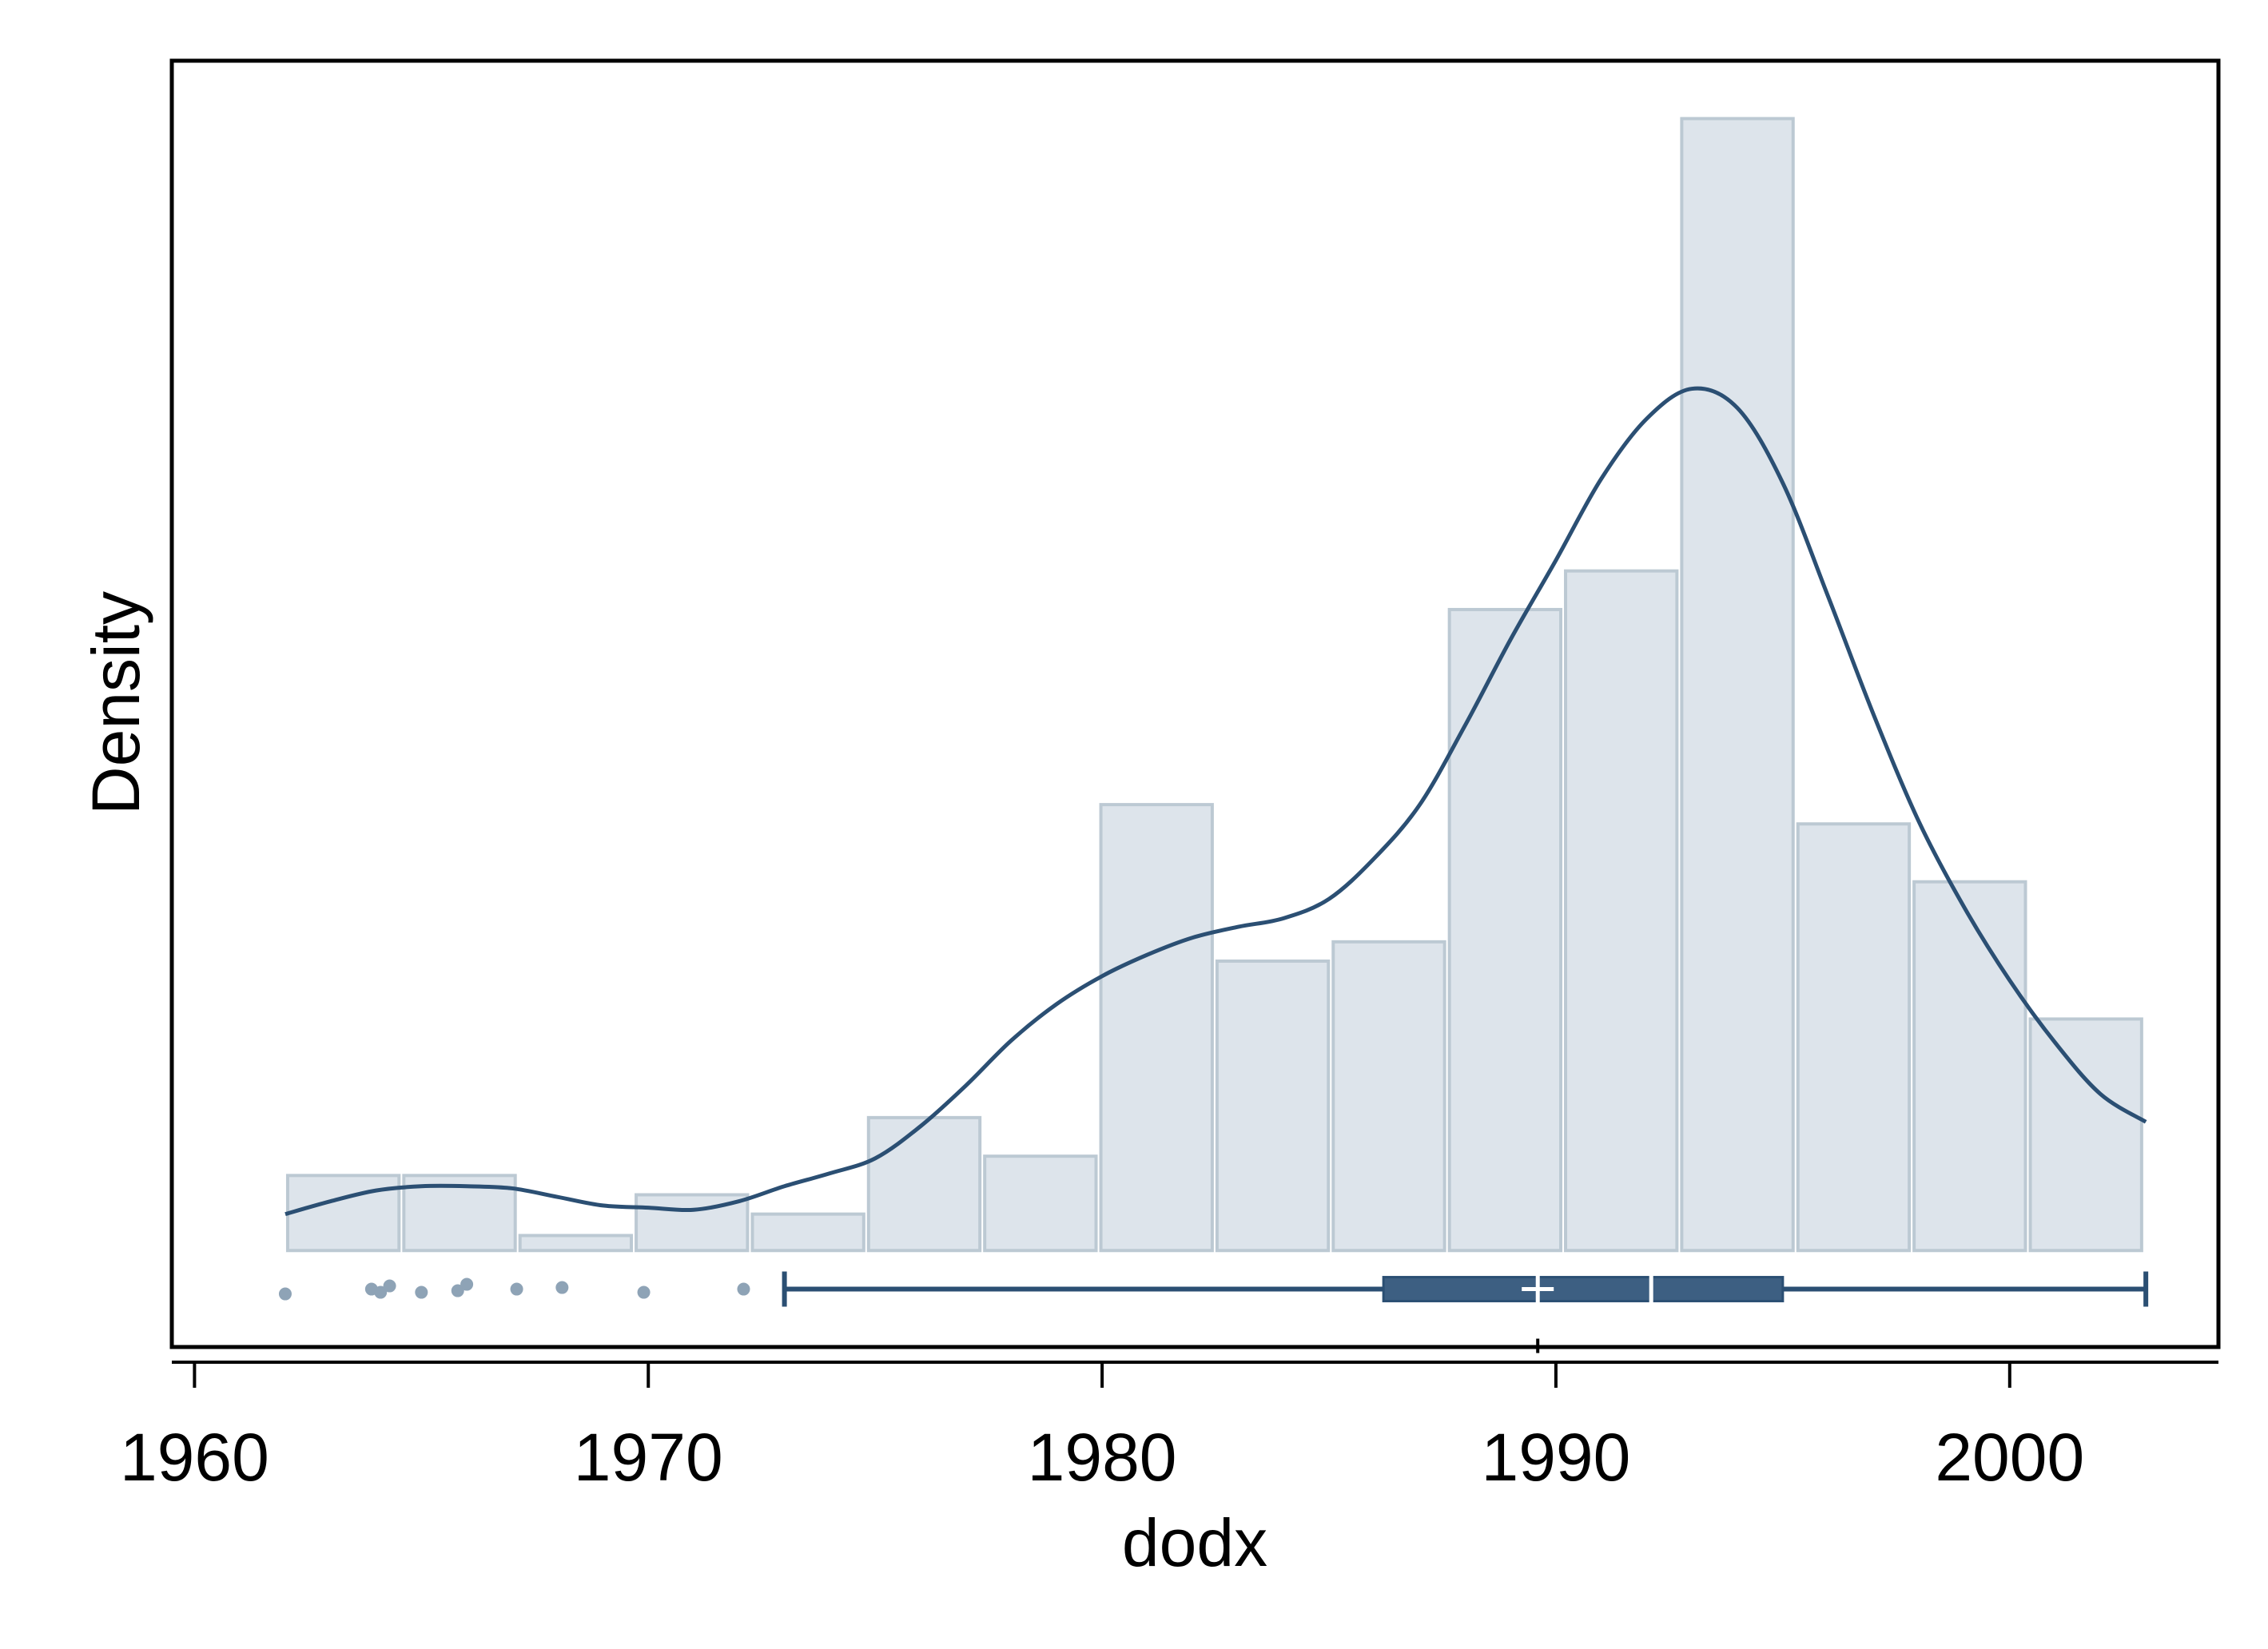  I want to click on x-tick-label: 2000, so click(2009, 1457).